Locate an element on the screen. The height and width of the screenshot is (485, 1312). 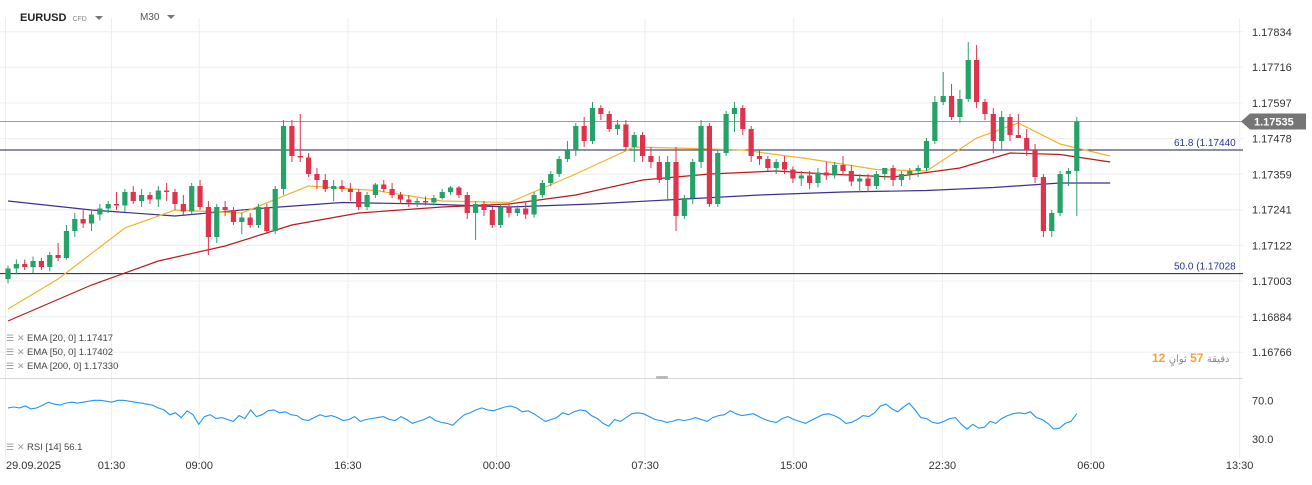
legend-ema200: ☰ ✕ EMA [200, 0] 1.17330 is located at coordinates (62, 366).